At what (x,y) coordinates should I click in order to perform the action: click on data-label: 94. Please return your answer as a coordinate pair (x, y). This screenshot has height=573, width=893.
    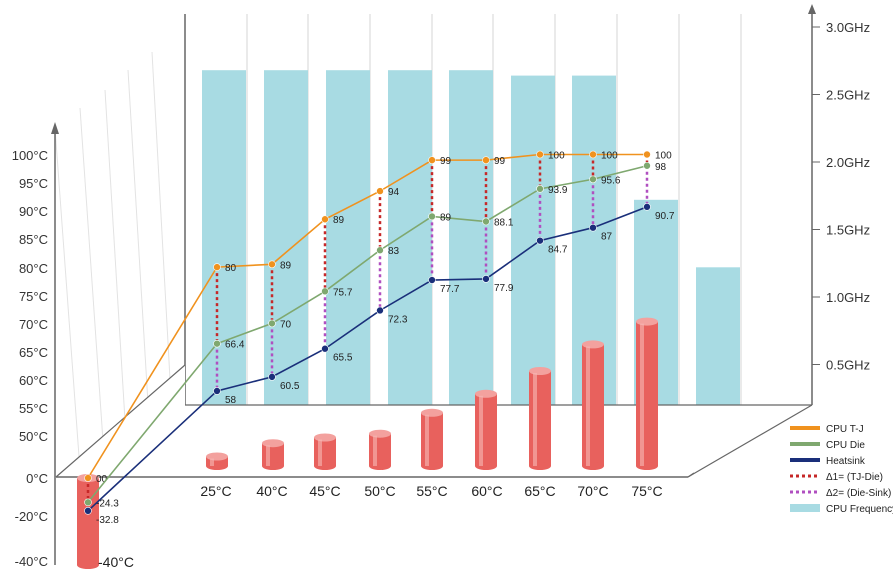
    Looking at the image, I should click on (394, 192).